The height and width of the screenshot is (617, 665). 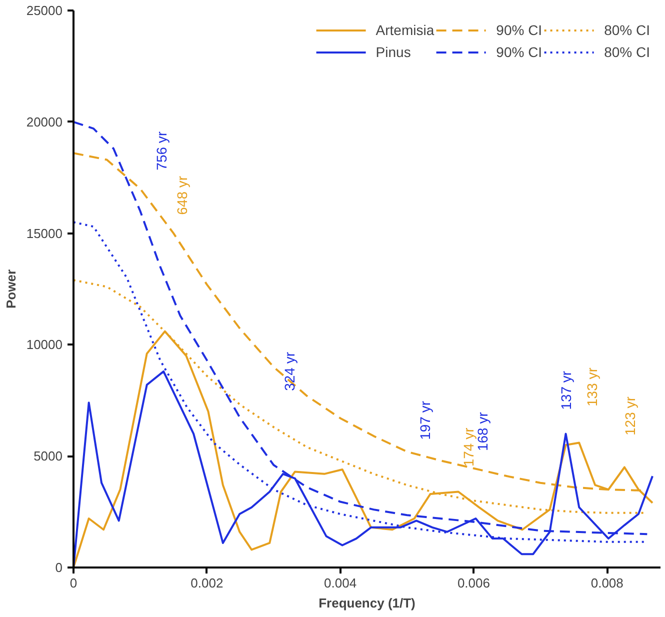 What do you see at coordinates (393, 52) in the screenshot?
I see `legend-label: Pinus` at bounding box center [393, 52].